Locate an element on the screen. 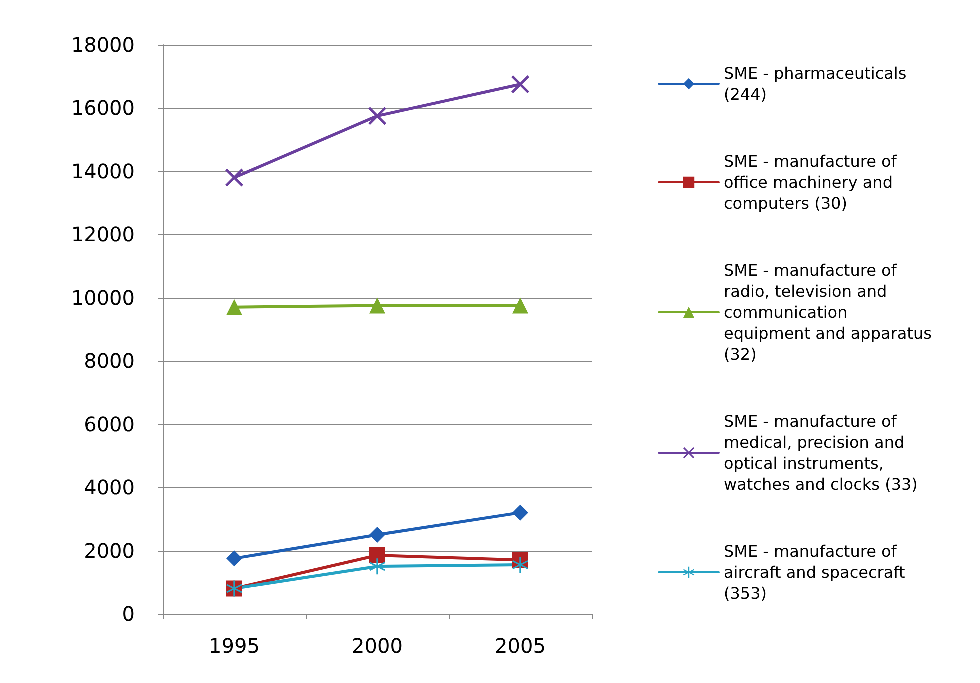 The image size is (980, 683). y-tick-label: 16000 is located at coordinates (103, 108).